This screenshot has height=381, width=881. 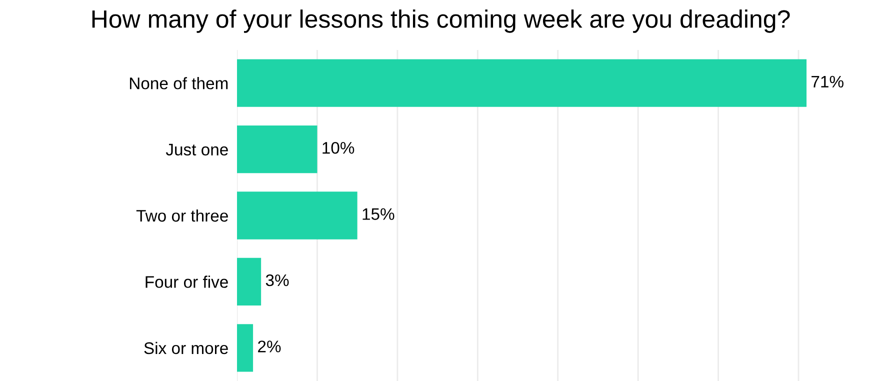 I want to click on data-label: 10%, so click(x=338, y=148).